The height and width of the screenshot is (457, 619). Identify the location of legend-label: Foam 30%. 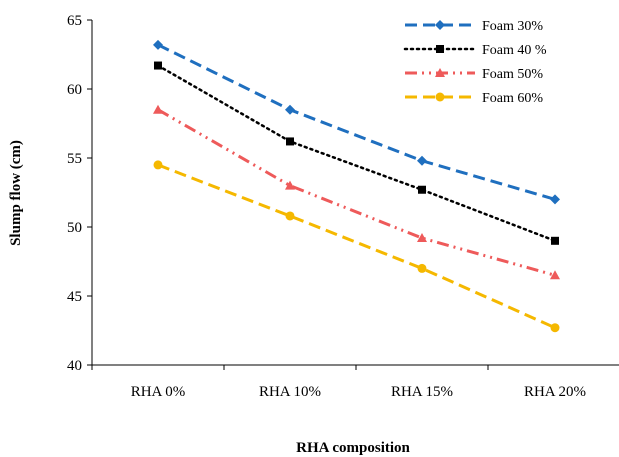
(512, 26).